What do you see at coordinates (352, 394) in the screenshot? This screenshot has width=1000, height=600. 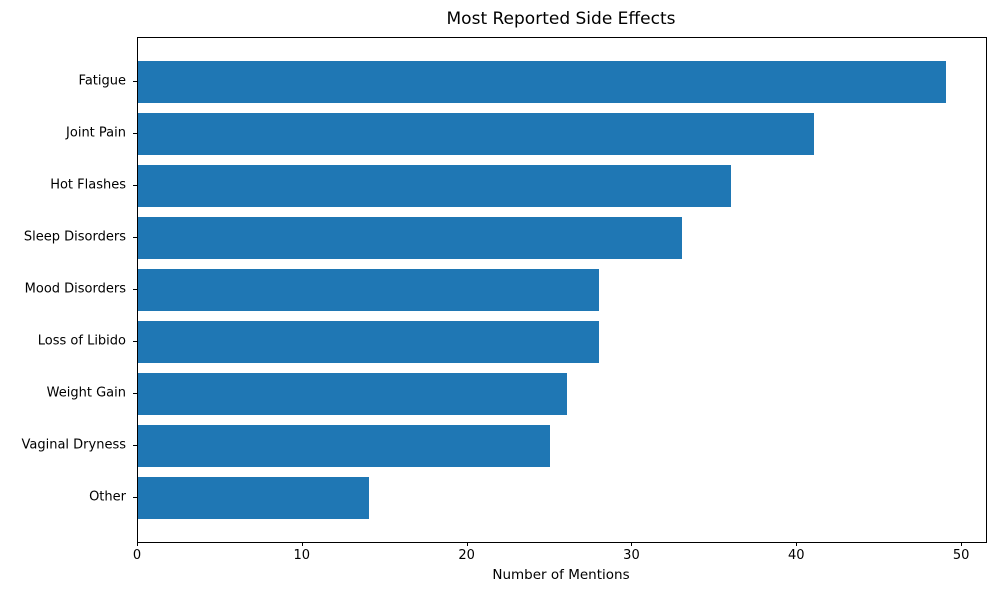 I see `bar-weight-gain` at bounding box center [352, 394].